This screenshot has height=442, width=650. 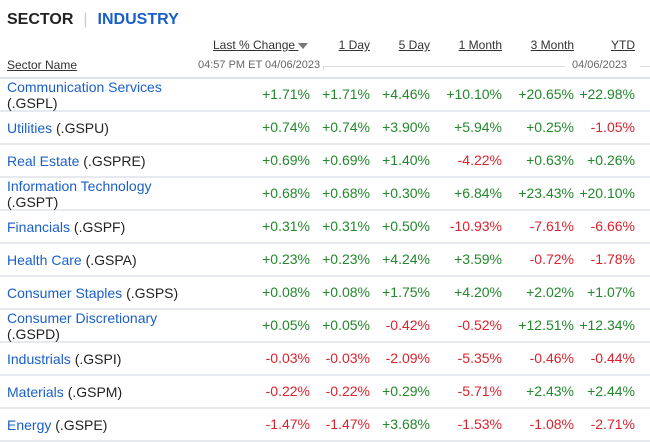 I want to click on sector-name-cell: Financials (.GSPF), so click(x=66, y=226).